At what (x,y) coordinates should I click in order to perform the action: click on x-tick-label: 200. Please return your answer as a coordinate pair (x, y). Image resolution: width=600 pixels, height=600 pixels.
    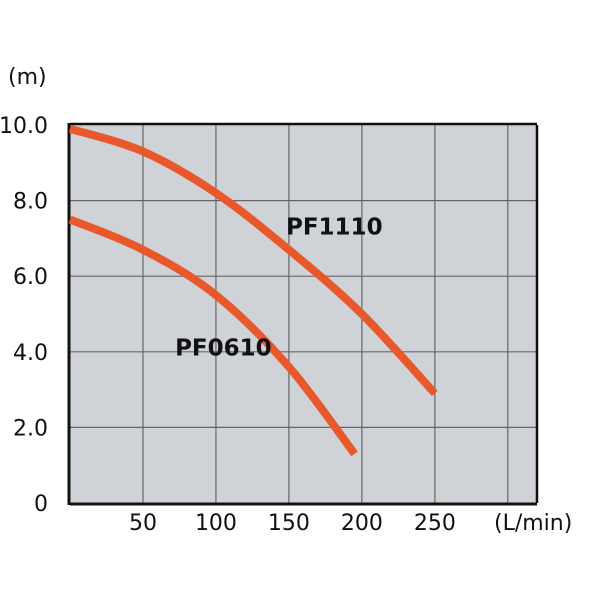
    Looking at the image, I should click on (362, 523).